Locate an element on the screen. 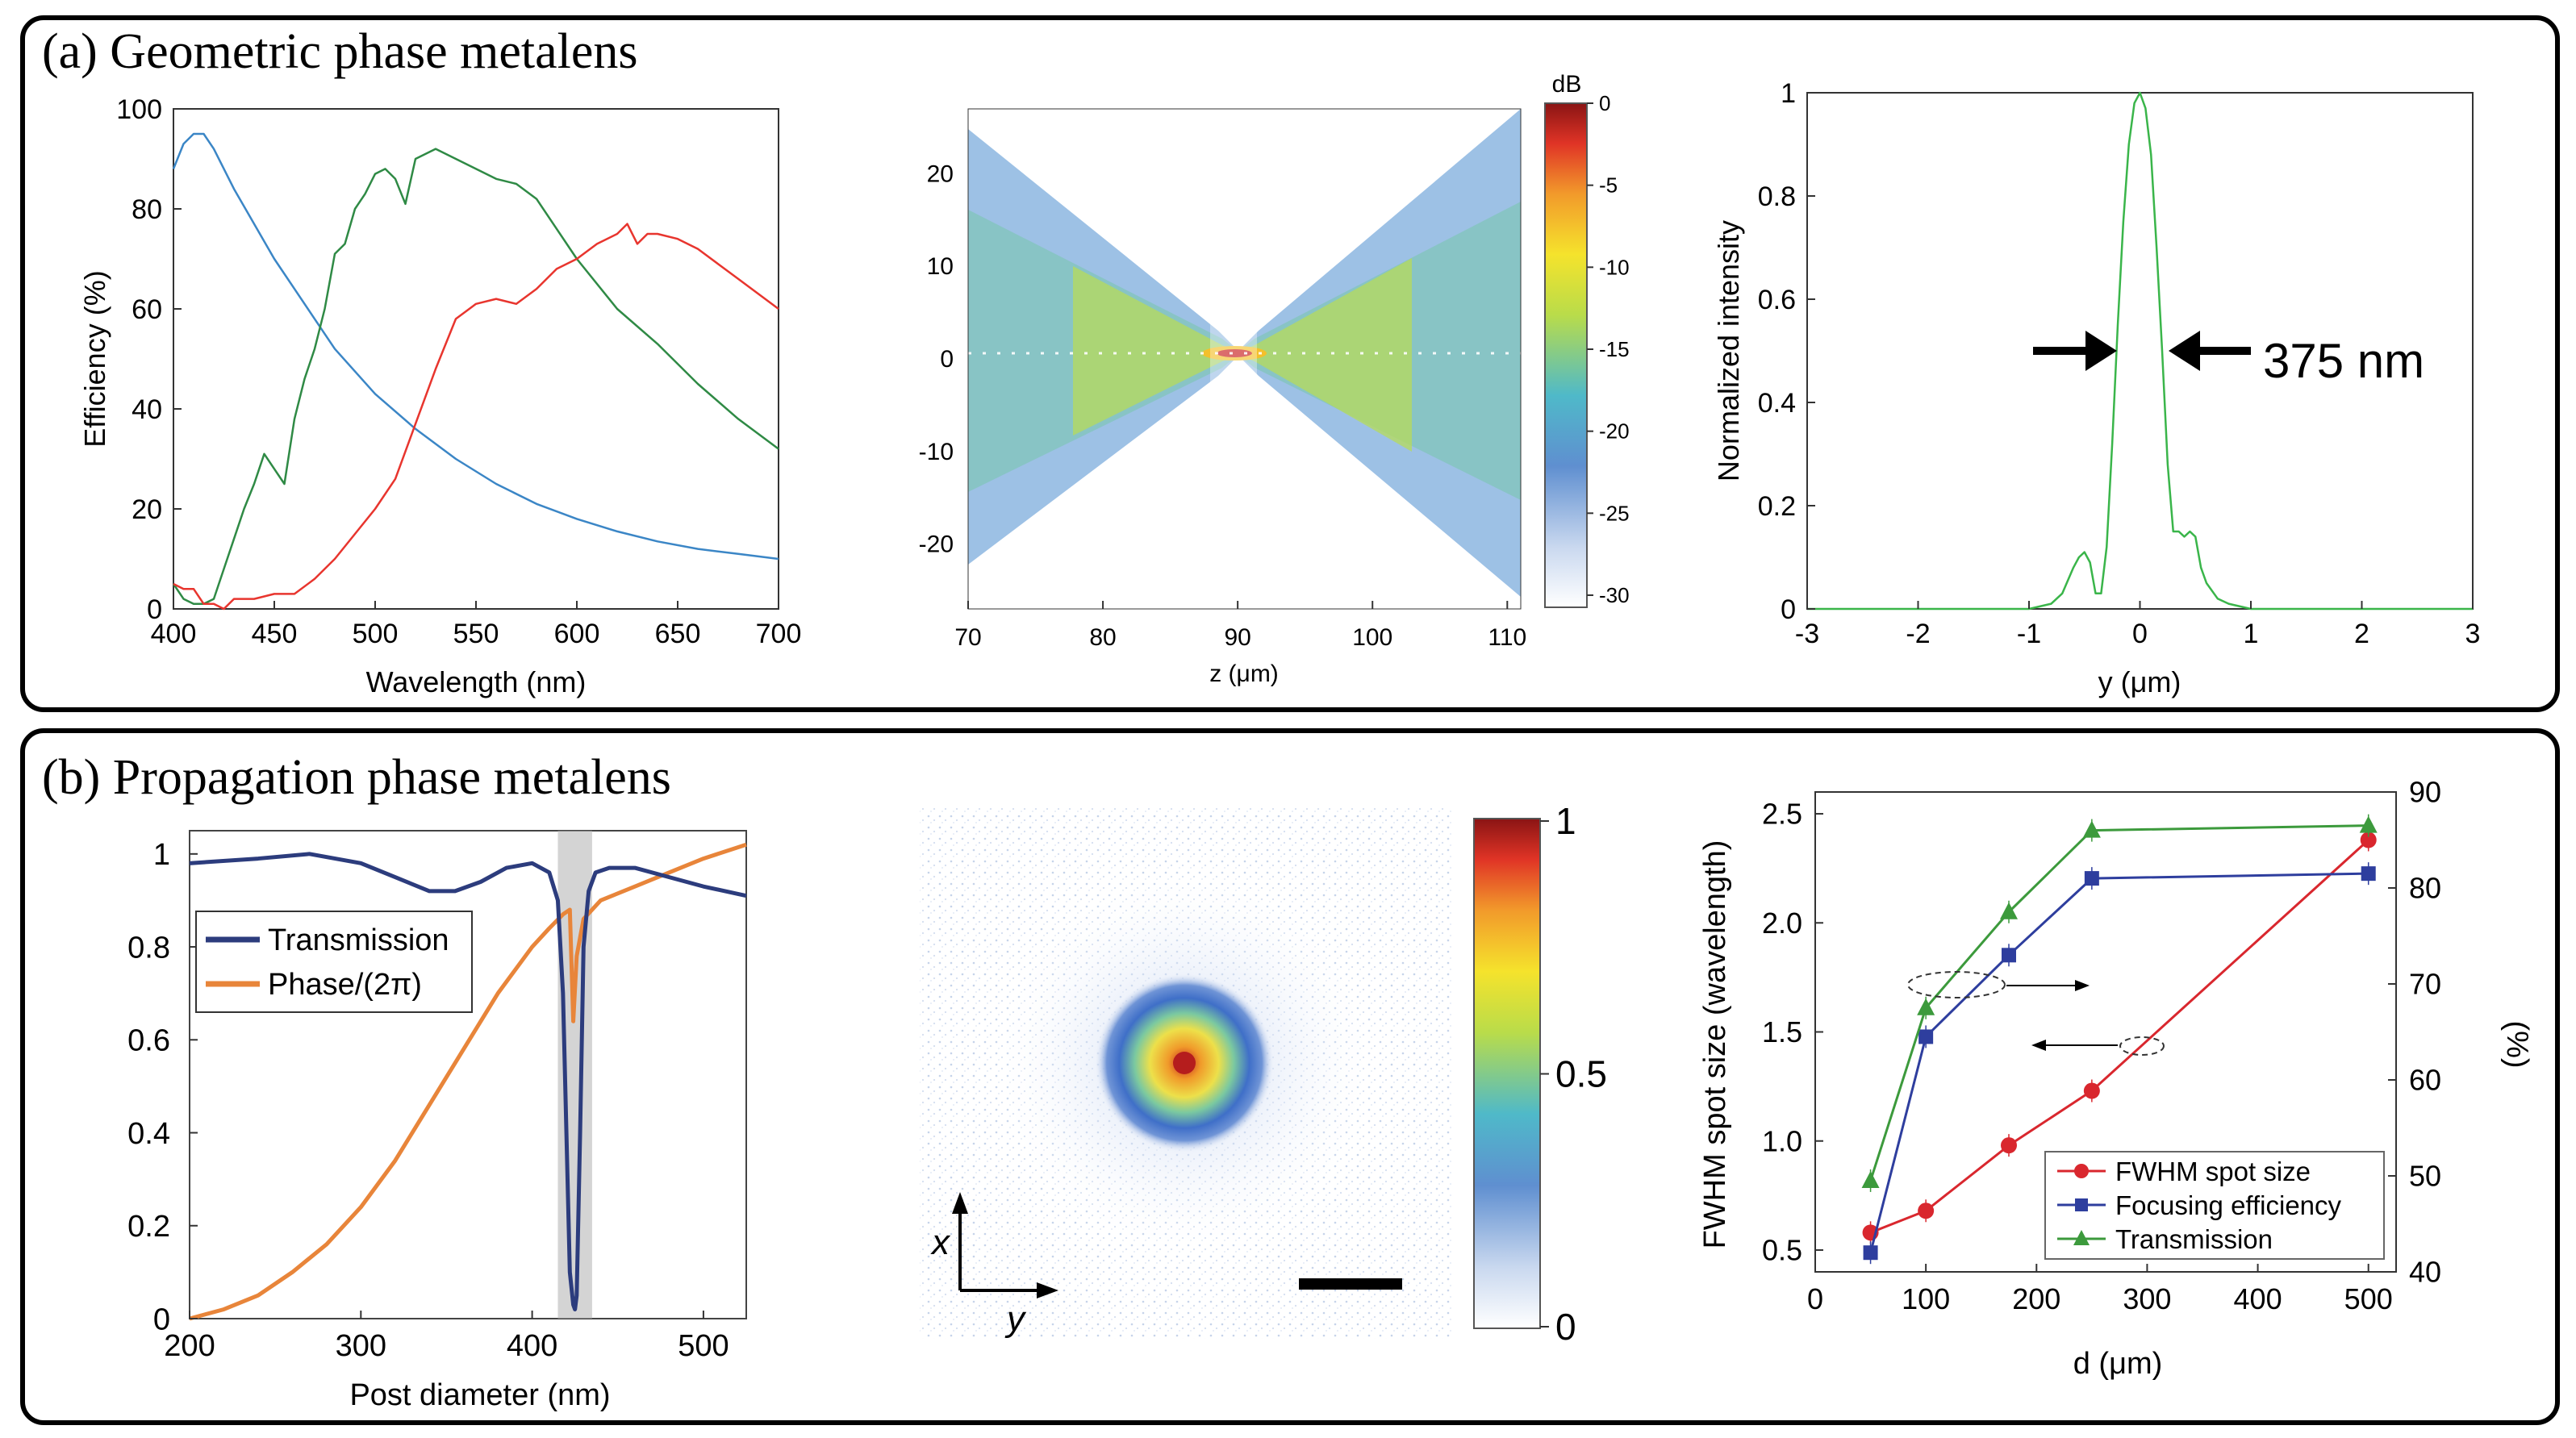 Image resolution: width=2576 pixels, height=1438 pixels. a3-arrow-left-head is located at coordinates (2101, 351).